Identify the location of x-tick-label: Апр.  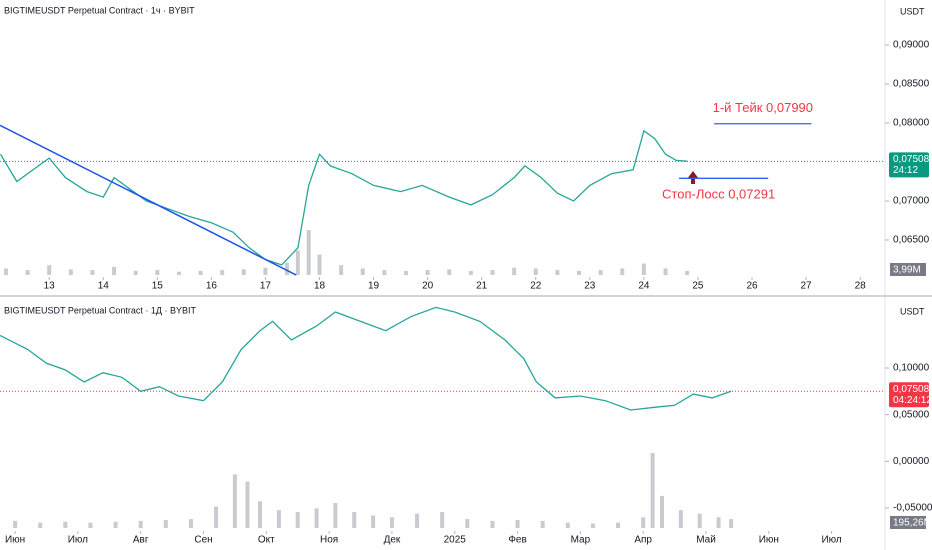
(643, 540).